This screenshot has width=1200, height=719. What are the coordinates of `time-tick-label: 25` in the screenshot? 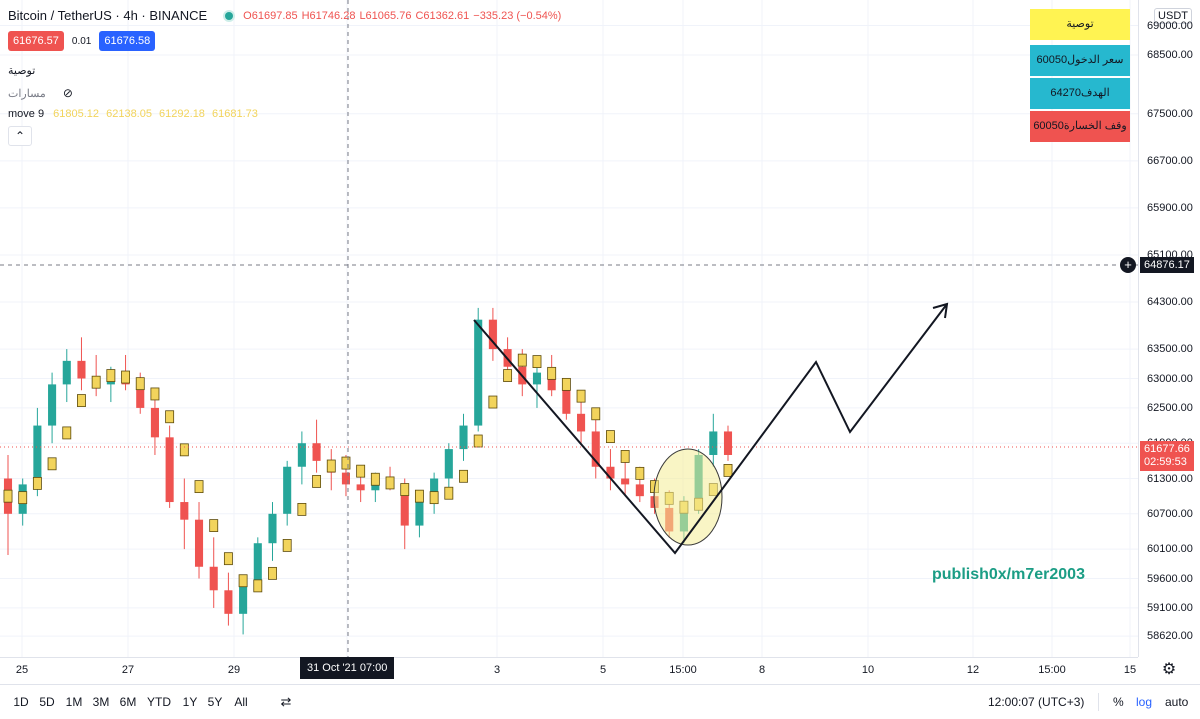 It's located at (22, 670).